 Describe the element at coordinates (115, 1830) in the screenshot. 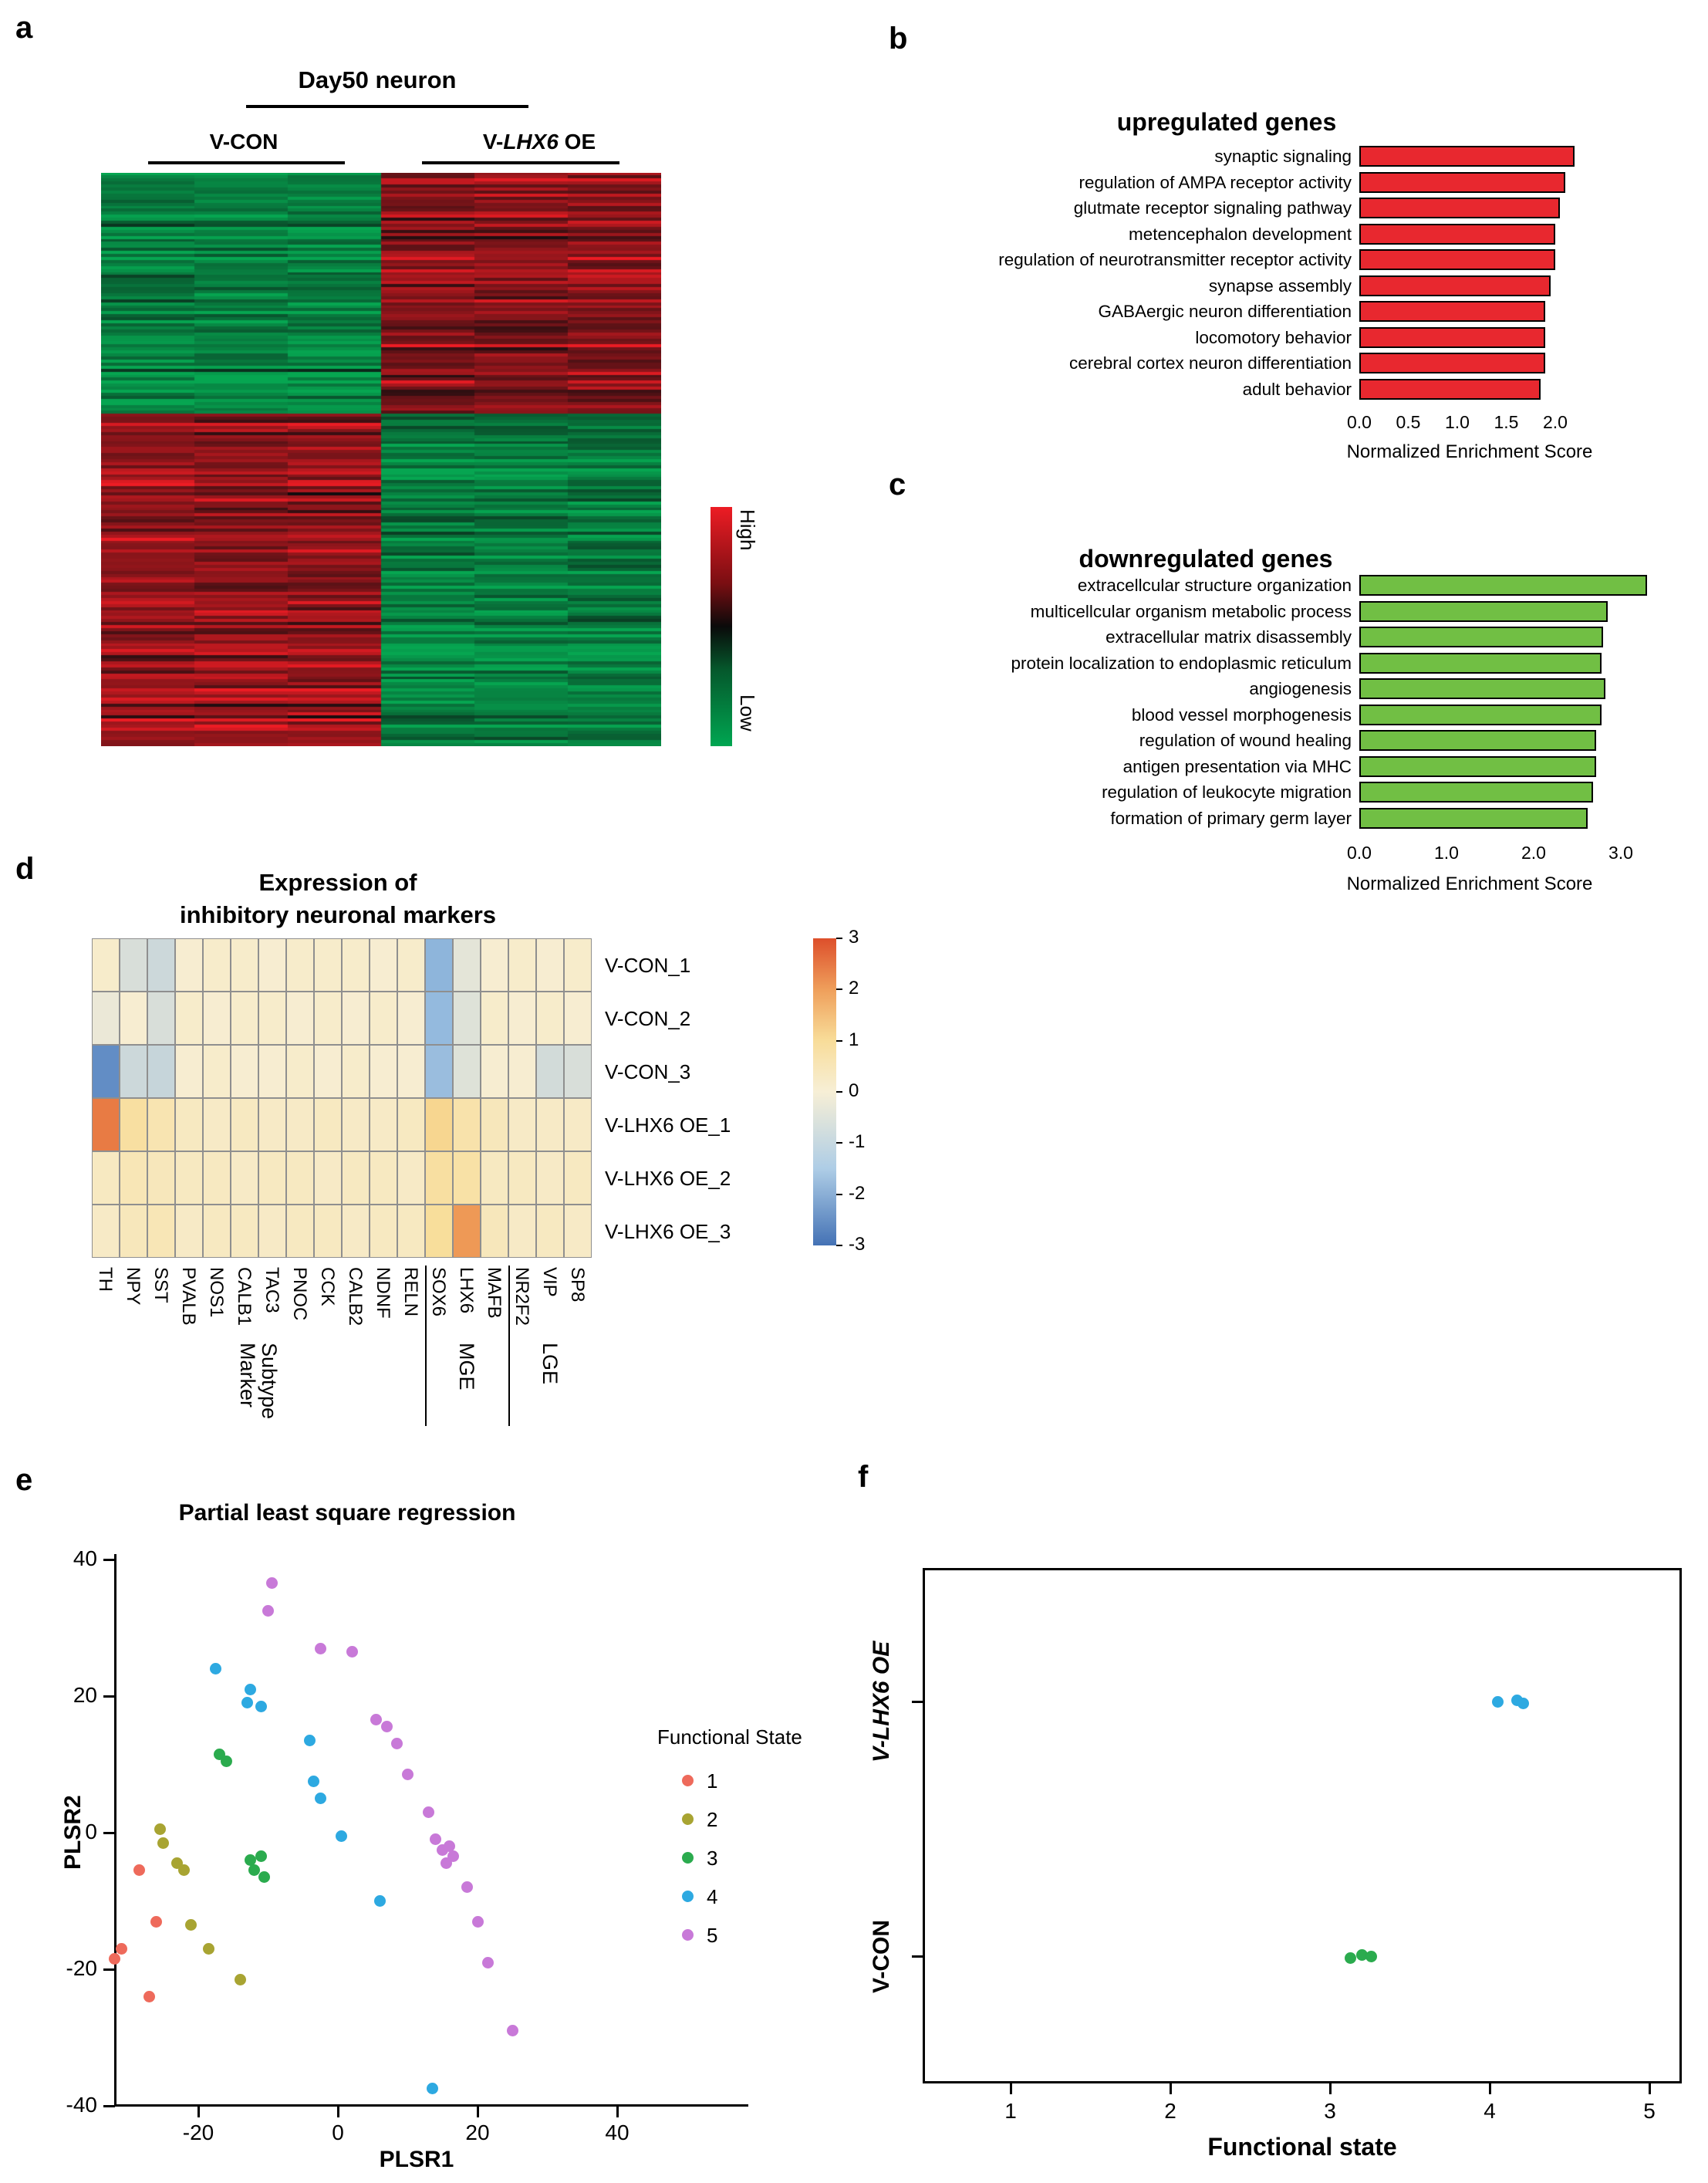

I see `plsr-y-axis-line` at that location.